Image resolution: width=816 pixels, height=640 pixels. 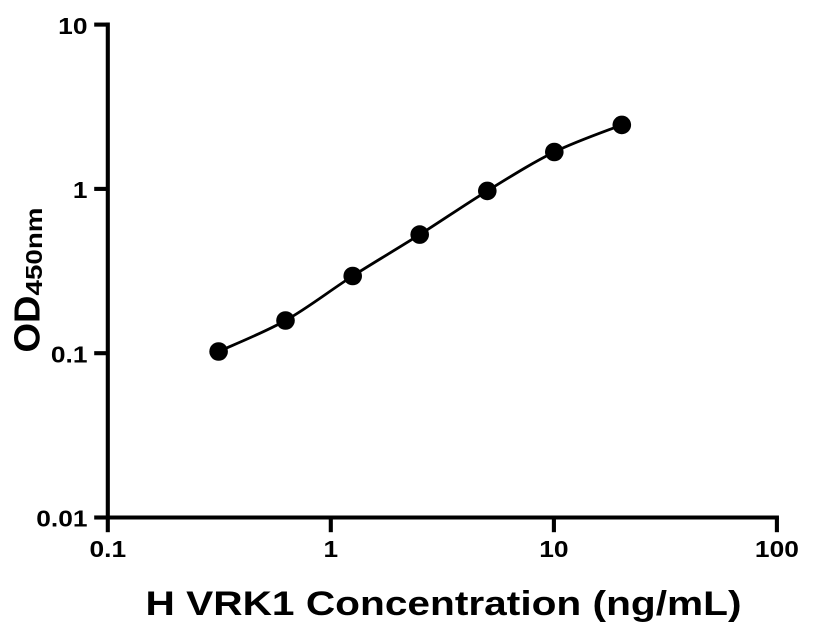 What do you see at coordinates (444, 604) in the screenshot?
I see `svg-text: H VRK1 Concentration (ng/mL)` at bounding box center [444, 604].